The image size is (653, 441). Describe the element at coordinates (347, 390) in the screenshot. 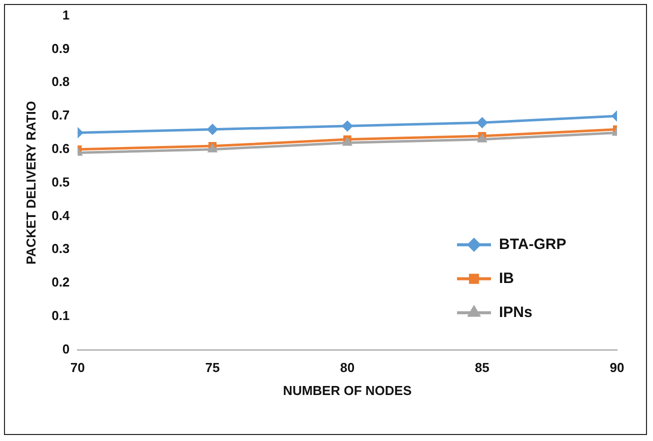

I see `x-axis-title: NUMBER OF NODES` at that location.